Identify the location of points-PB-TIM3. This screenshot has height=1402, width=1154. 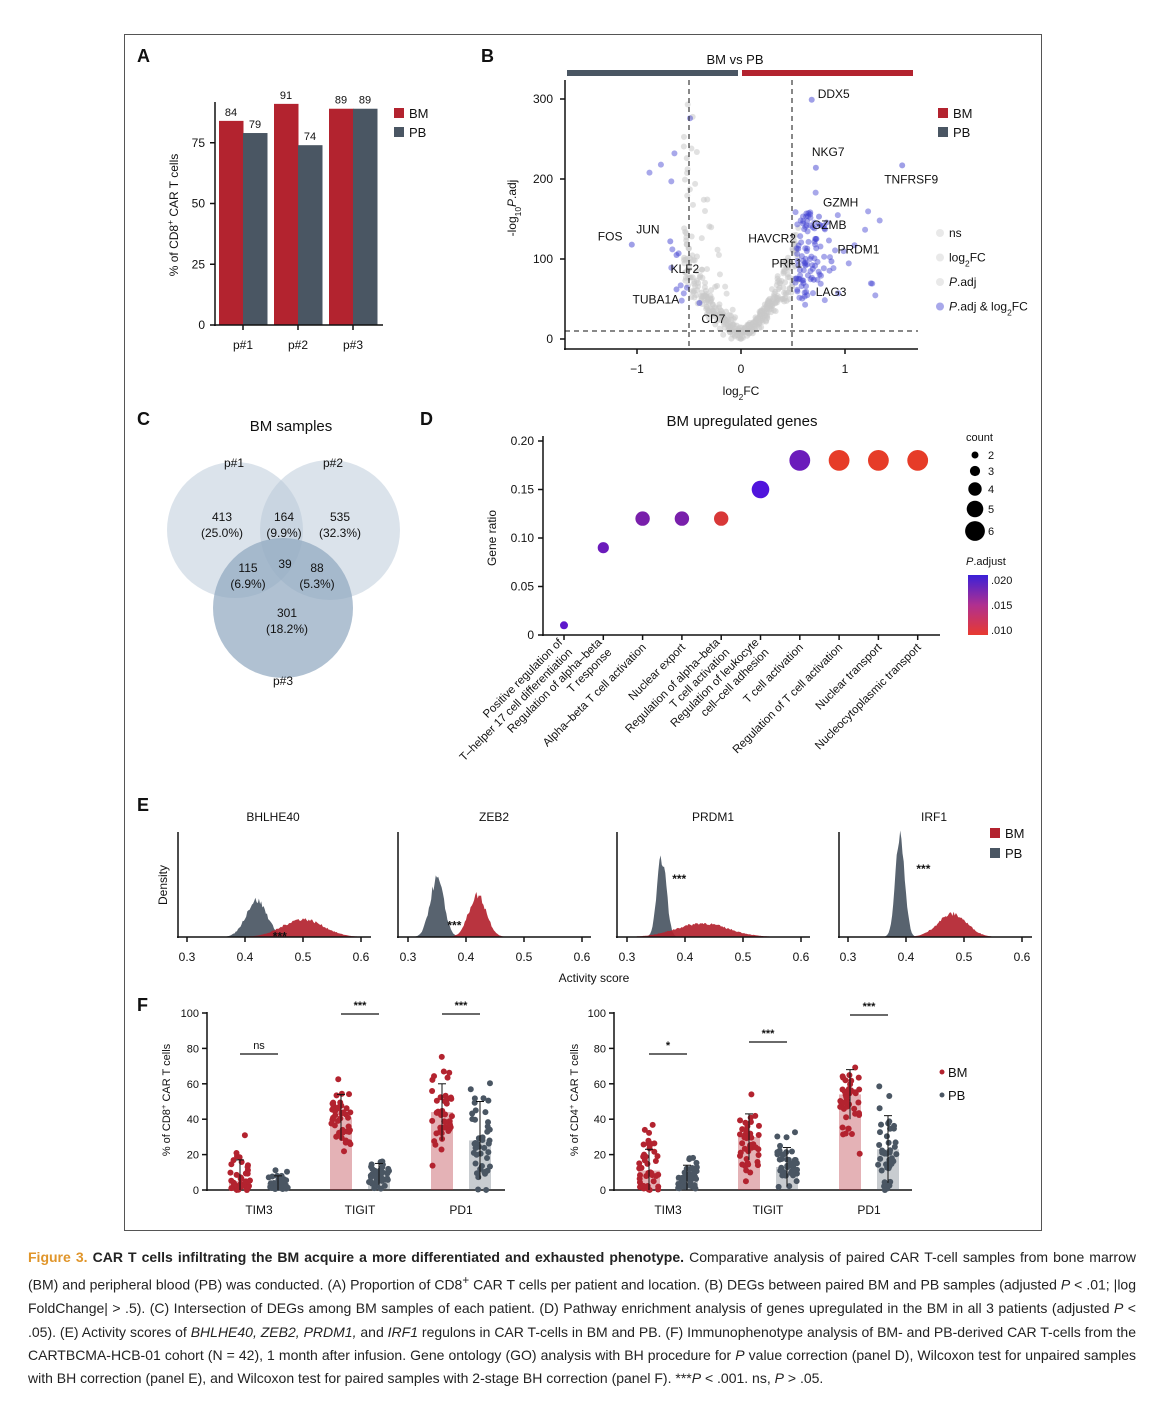
(278, 1180).